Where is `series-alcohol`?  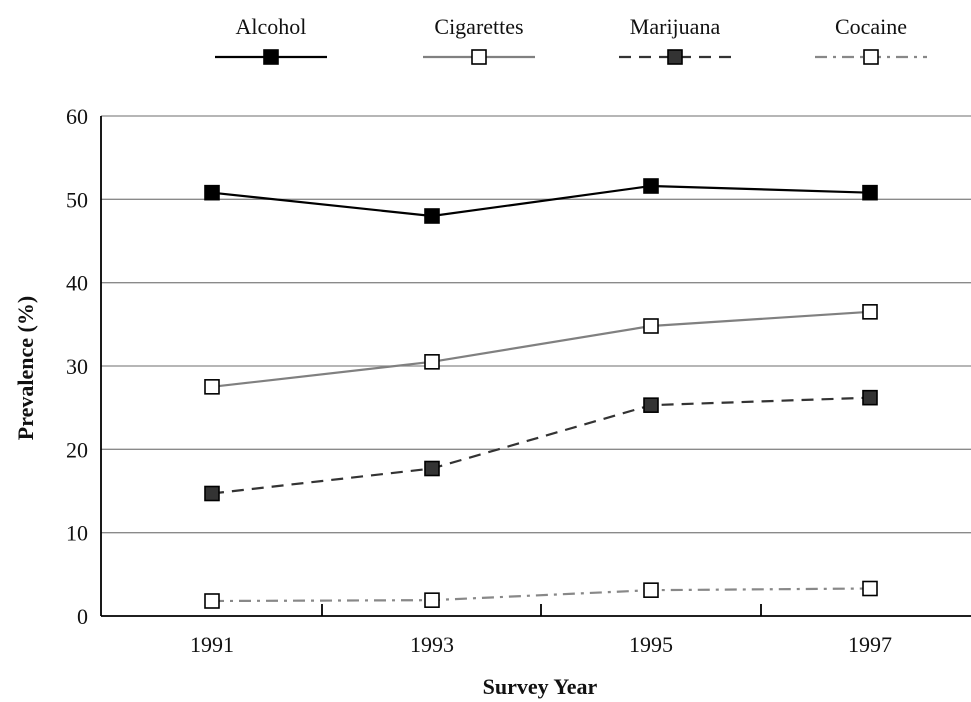 series-alcohol is located at coordinates (541, 201).